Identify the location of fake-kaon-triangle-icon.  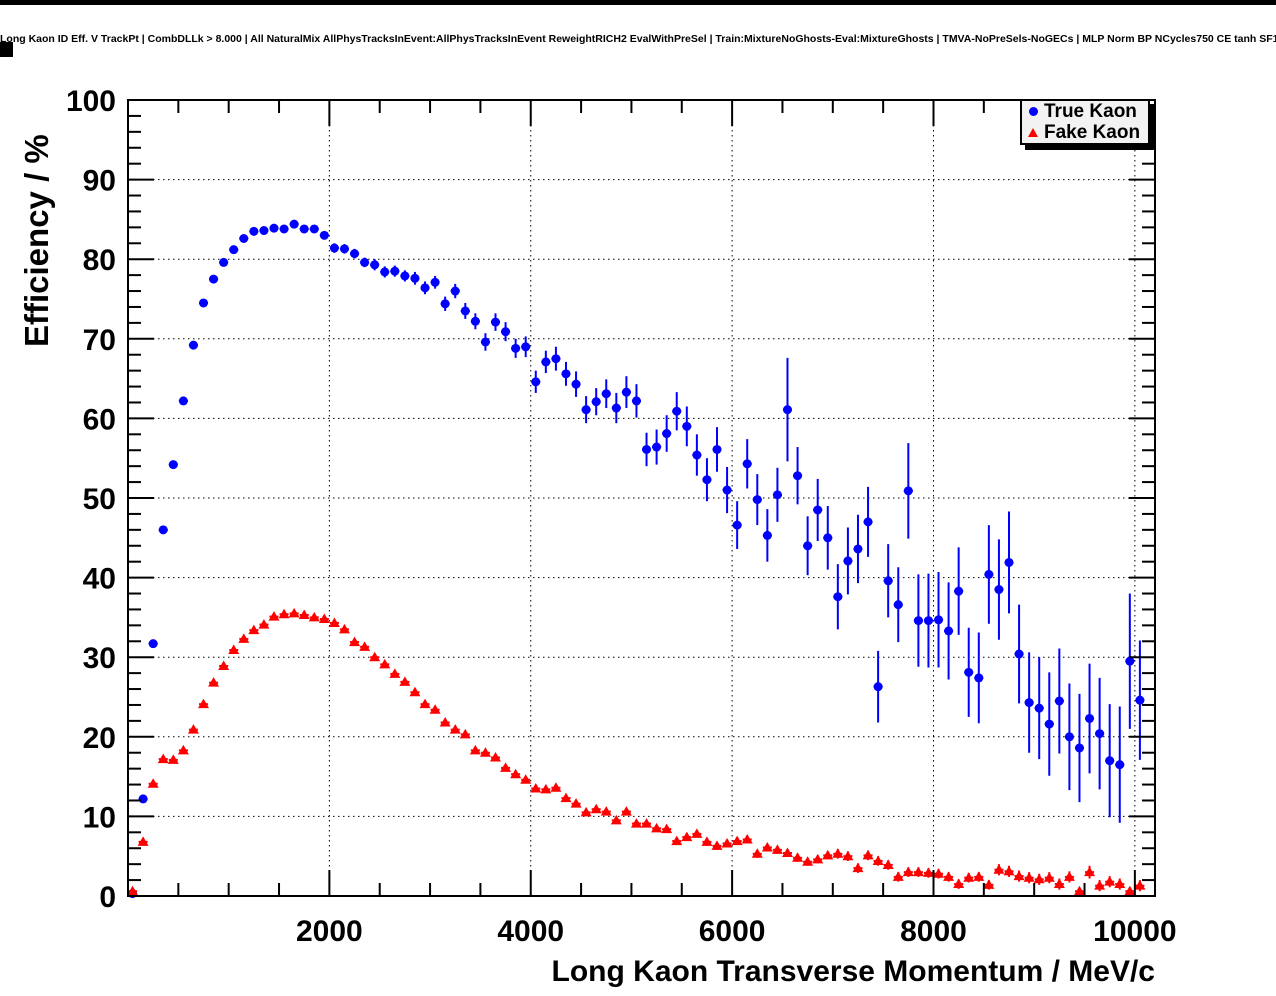
(1033, 132).